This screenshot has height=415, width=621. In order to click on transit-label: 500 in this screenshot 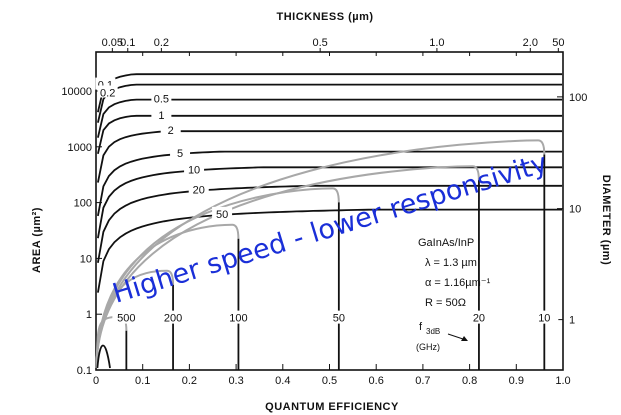, I will do `click(126, 319)`.